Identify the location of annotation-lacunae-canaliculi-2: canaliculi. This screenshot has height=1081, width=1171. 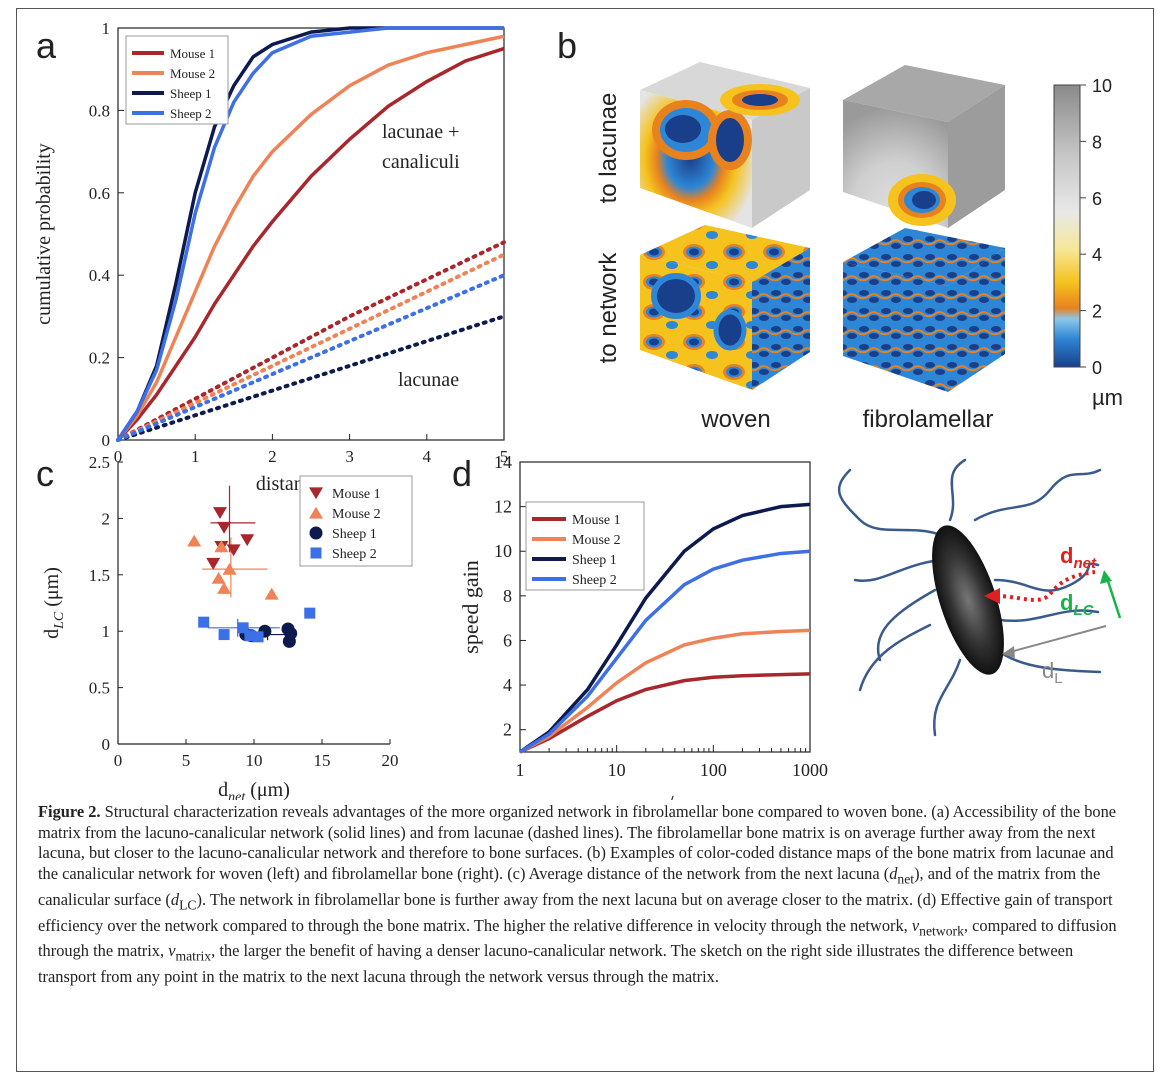
(421, 162).